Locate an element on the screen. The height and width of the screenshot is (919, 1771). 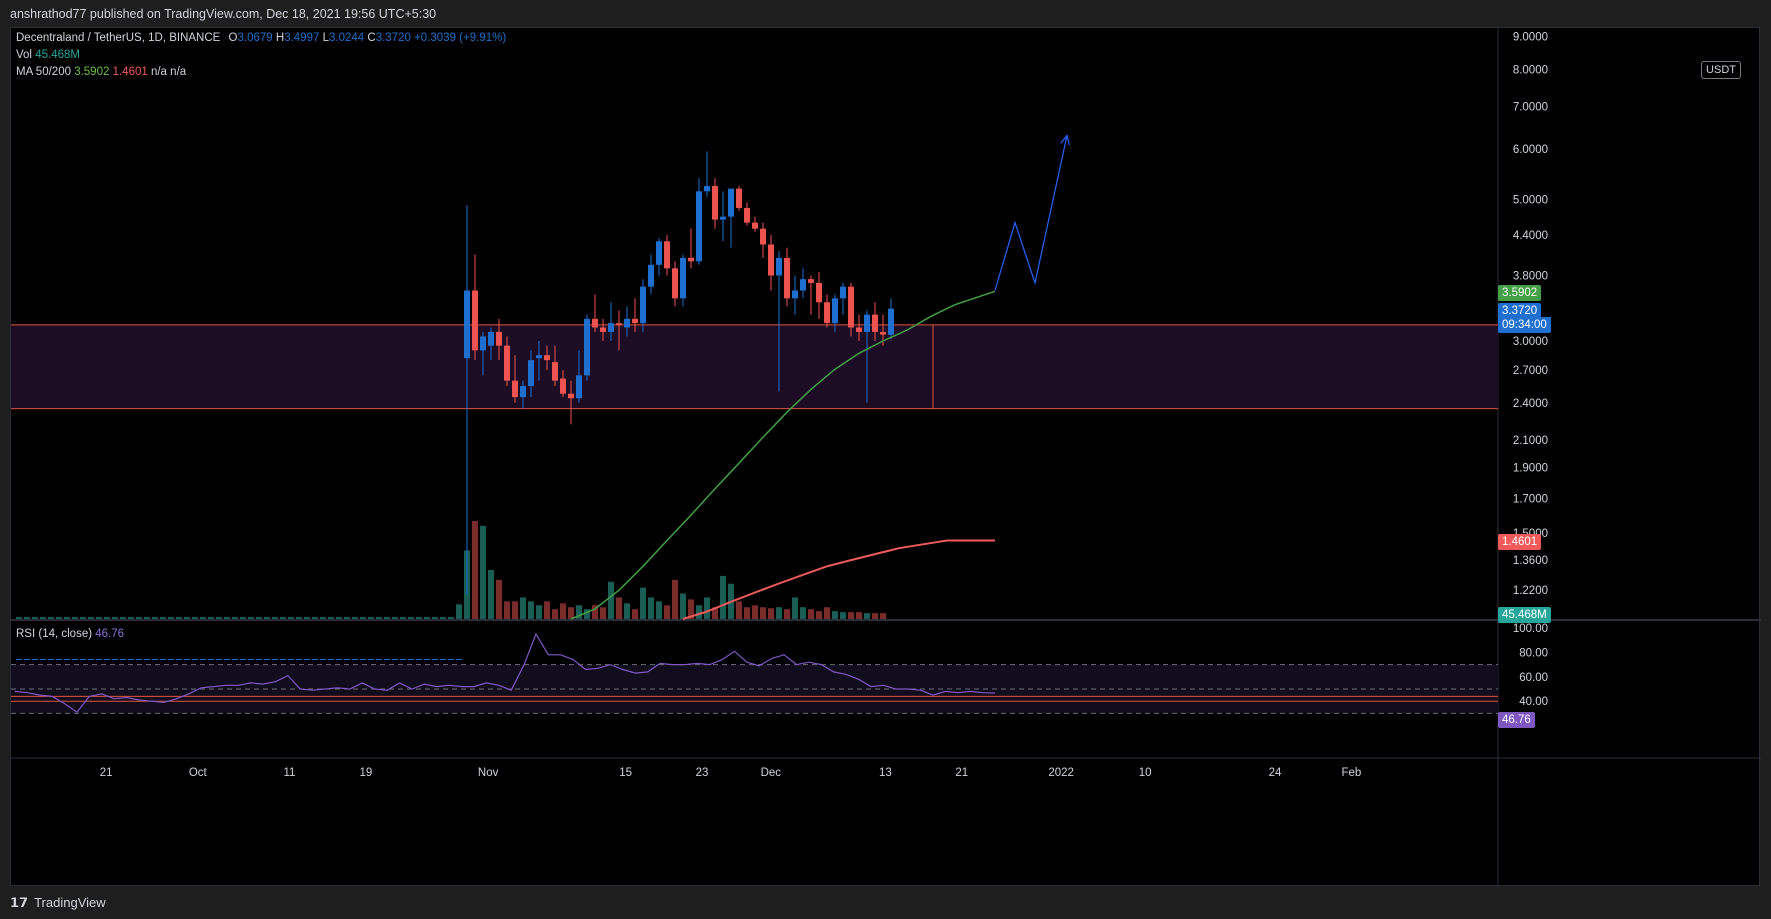
symbol-title: Decentraland / TetherUS, 1D, BINANCE is located at coordinates (118, 38).